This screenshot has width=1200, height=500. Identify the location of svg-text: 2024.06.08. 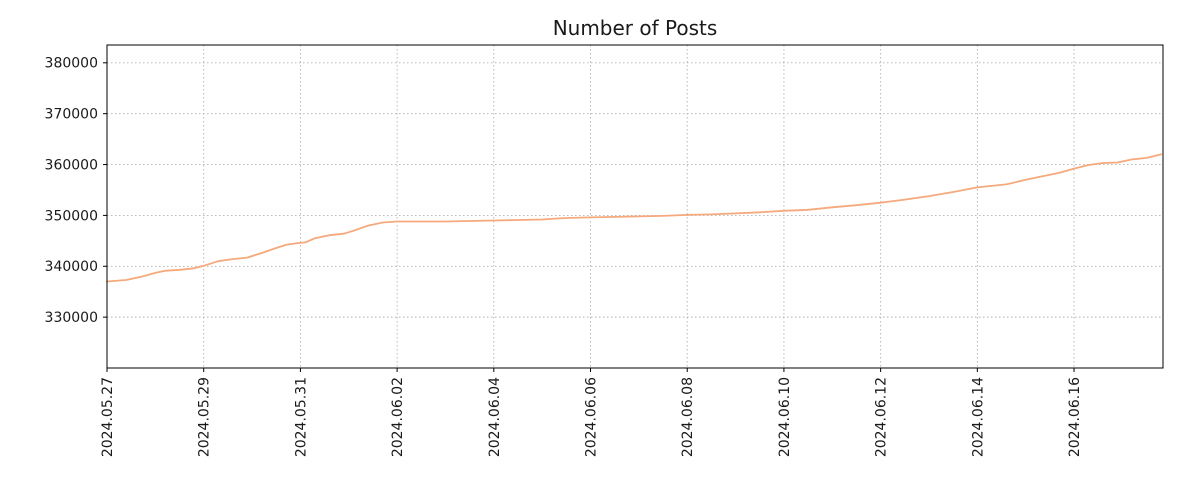
(688, 417).